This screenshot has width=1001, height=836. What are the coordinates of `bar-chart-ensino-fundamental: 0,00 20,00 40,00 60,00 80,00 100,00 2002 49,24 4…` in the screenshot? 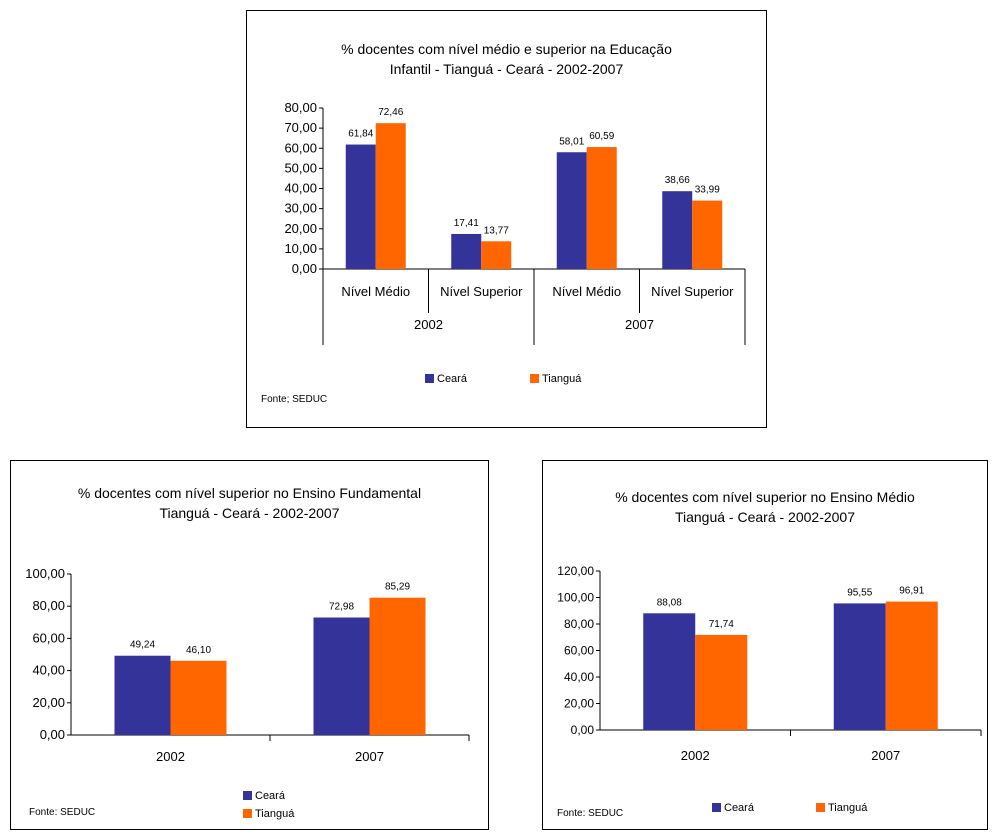 It's located at (247, 665).